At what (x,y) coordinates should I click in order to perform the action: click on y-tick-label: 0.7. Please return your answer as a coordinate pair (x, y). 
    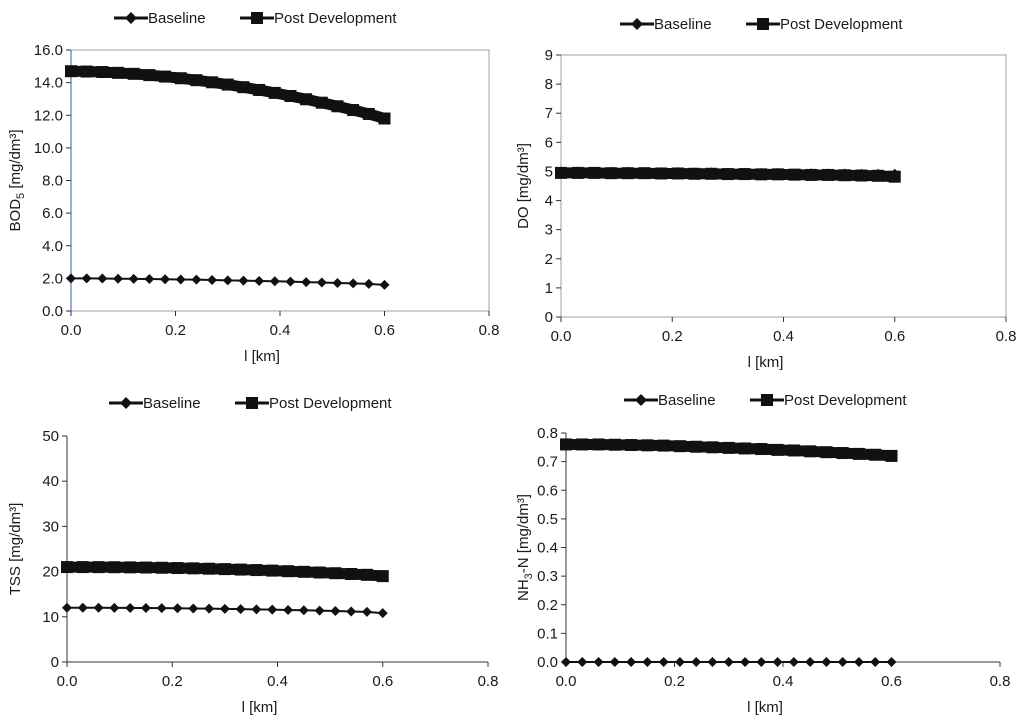
    Looking at the image, I should click on (547, 462).